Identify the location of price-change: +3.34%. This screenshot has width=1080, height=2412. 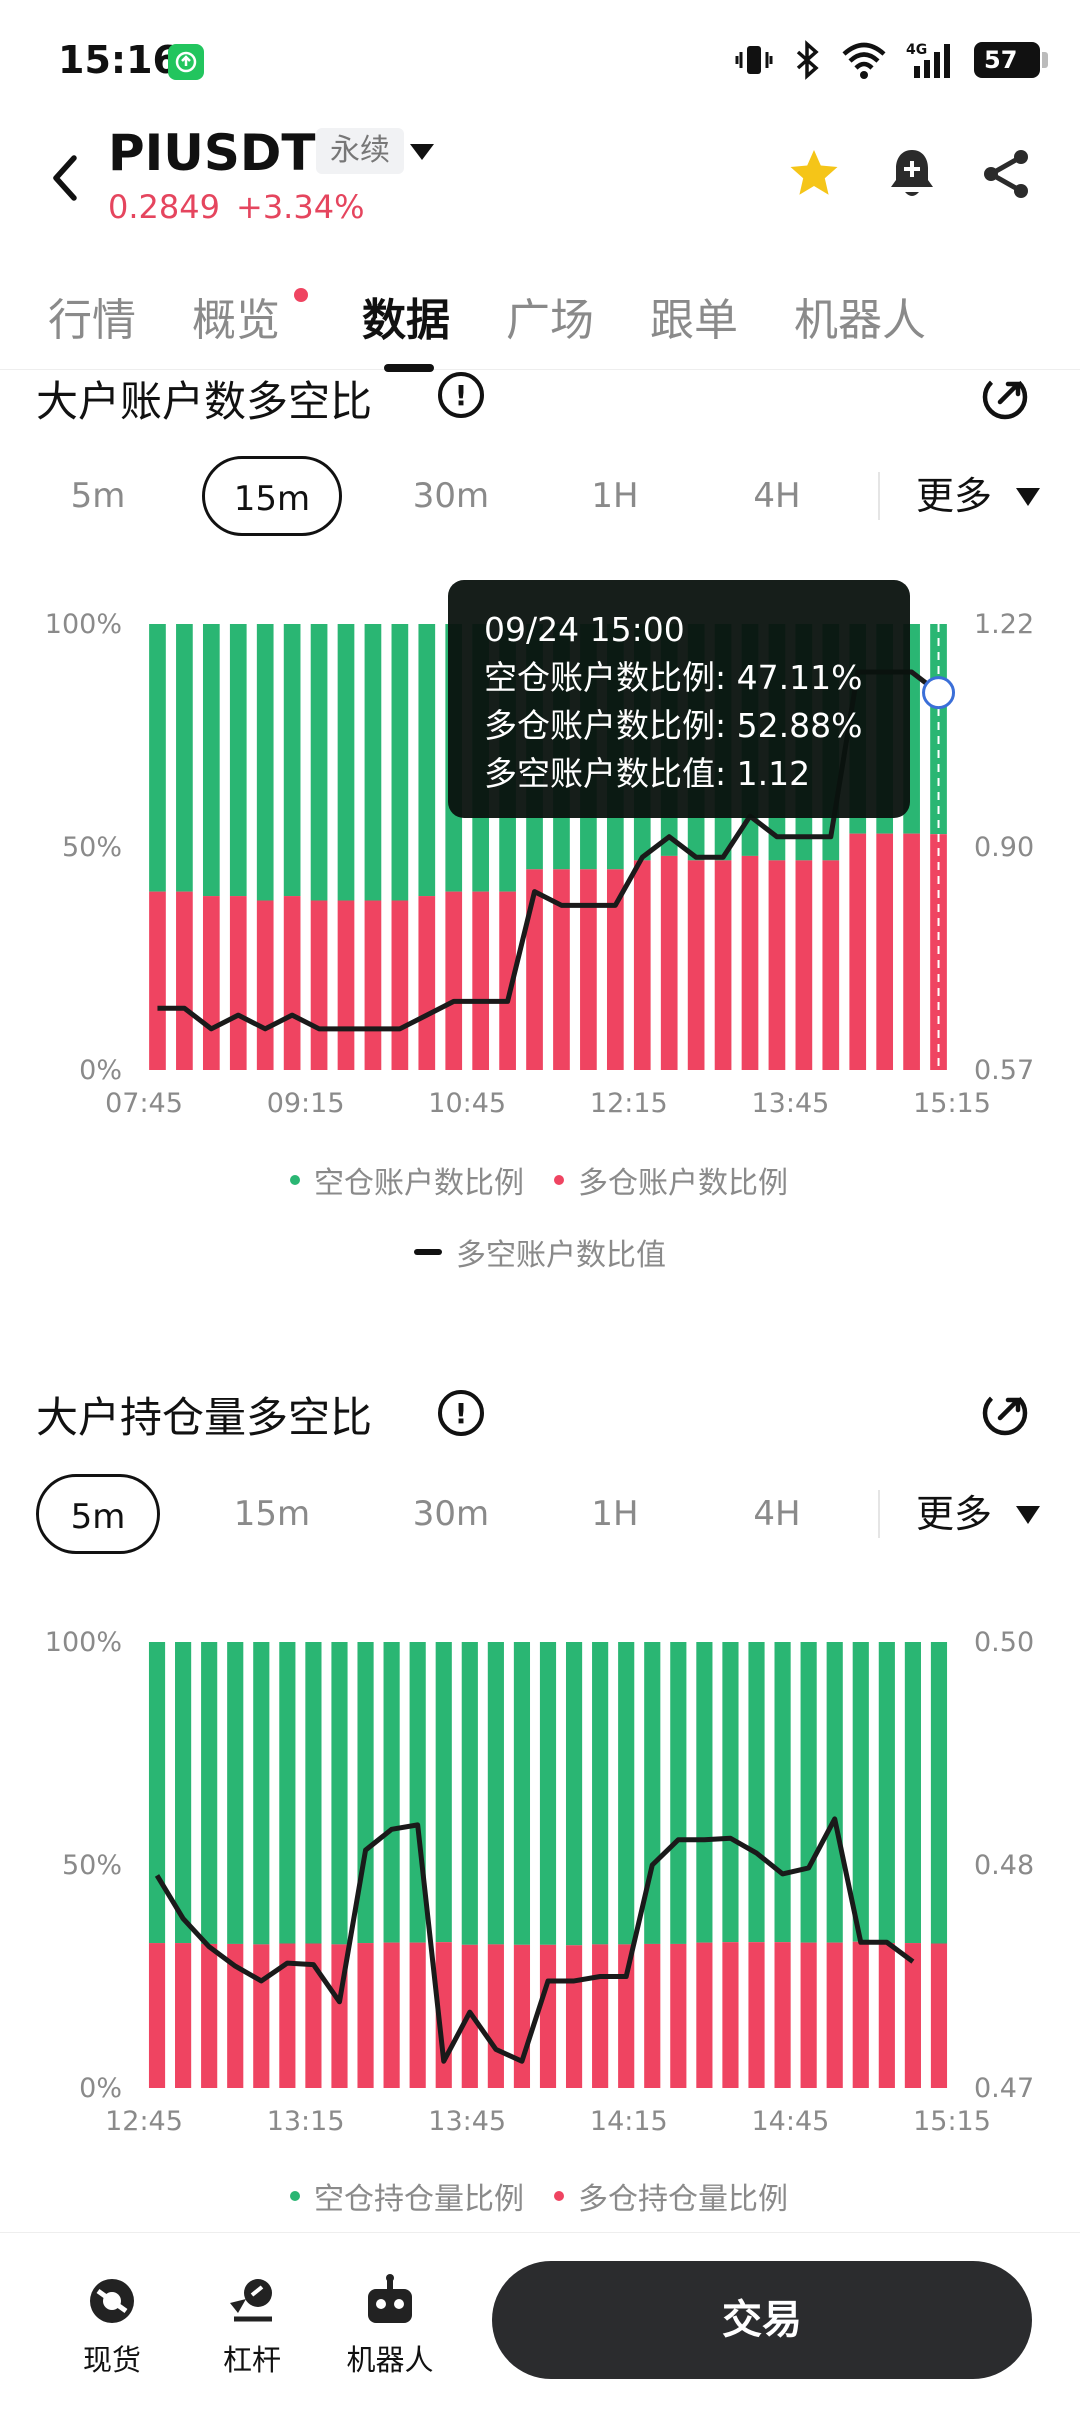
(300, 207).